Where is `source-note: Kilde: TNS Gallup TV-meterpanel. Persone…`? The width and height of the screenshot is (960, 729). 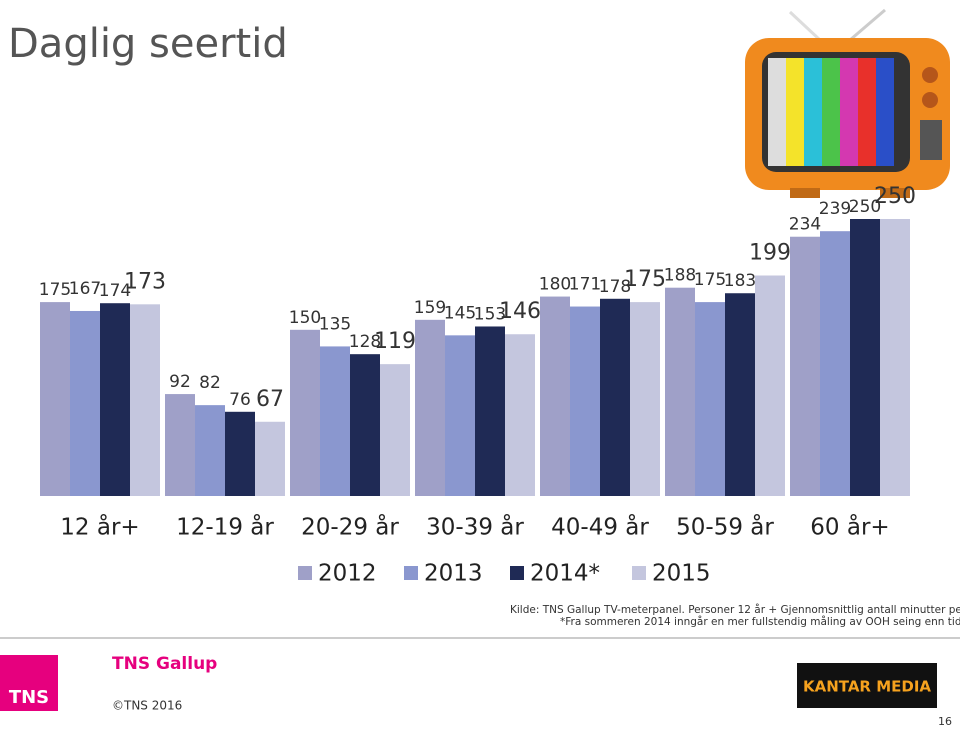 source-note: Kilde: TNS Gallup TV-meterpanel. Persone… is located at coordinates (735, 609).